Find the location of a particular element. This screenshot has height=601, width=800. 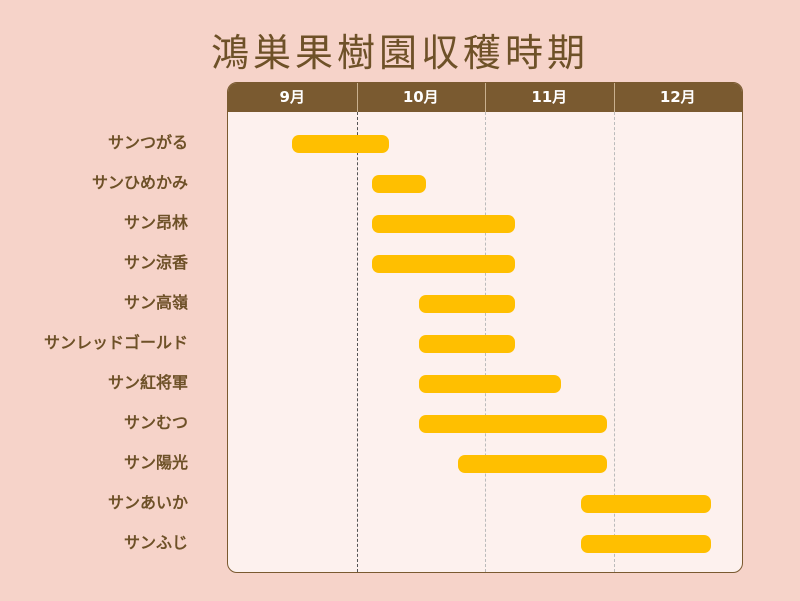

variety-label: サン高嶺 is located at coordinates (155, 302).